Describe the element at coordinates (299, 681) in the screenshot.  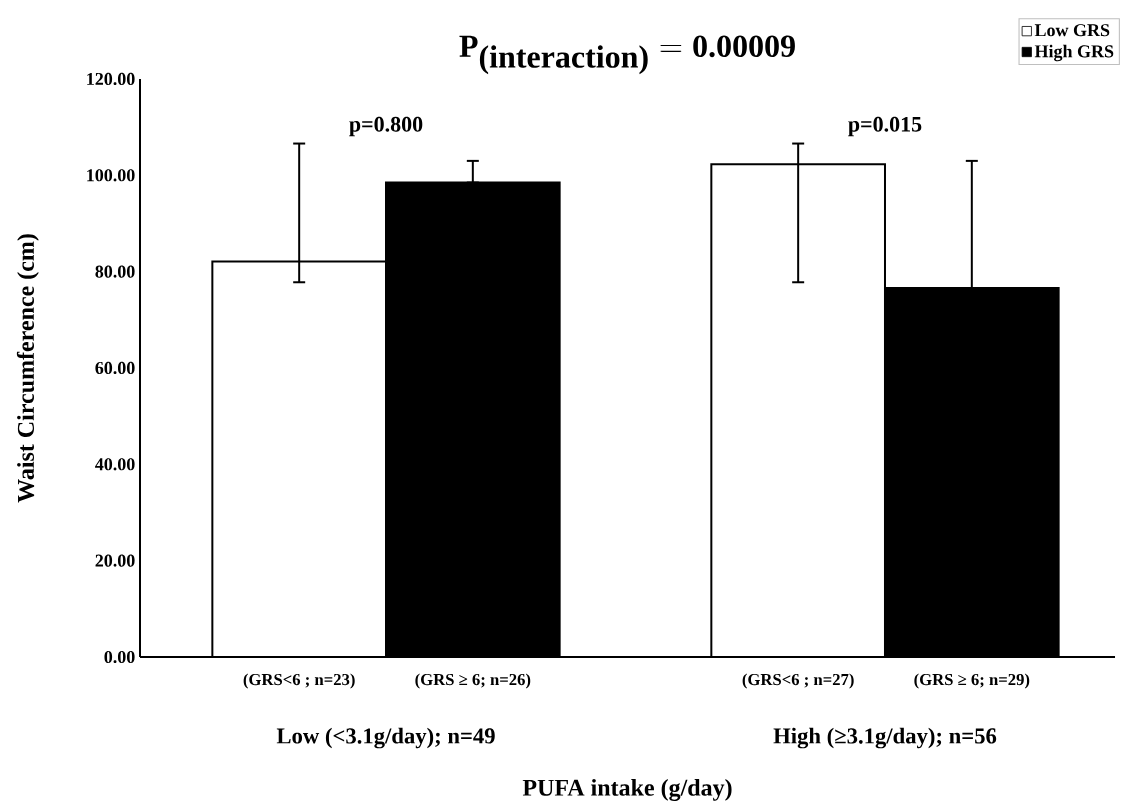
I see `text: (GRS<6 ; n=23)` at that location.